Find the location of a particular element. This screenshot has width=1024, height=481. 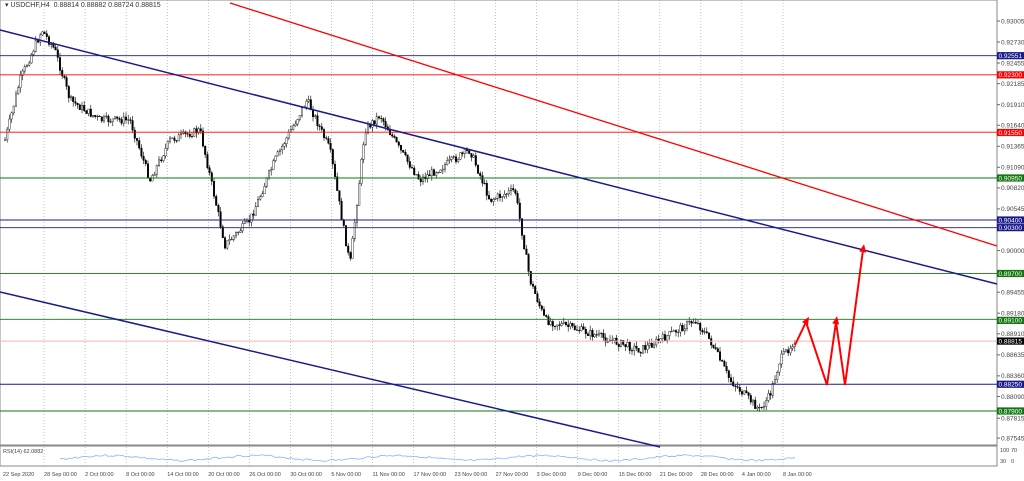

price-tick: 0.91090 is located at coordinates (1012, 168).